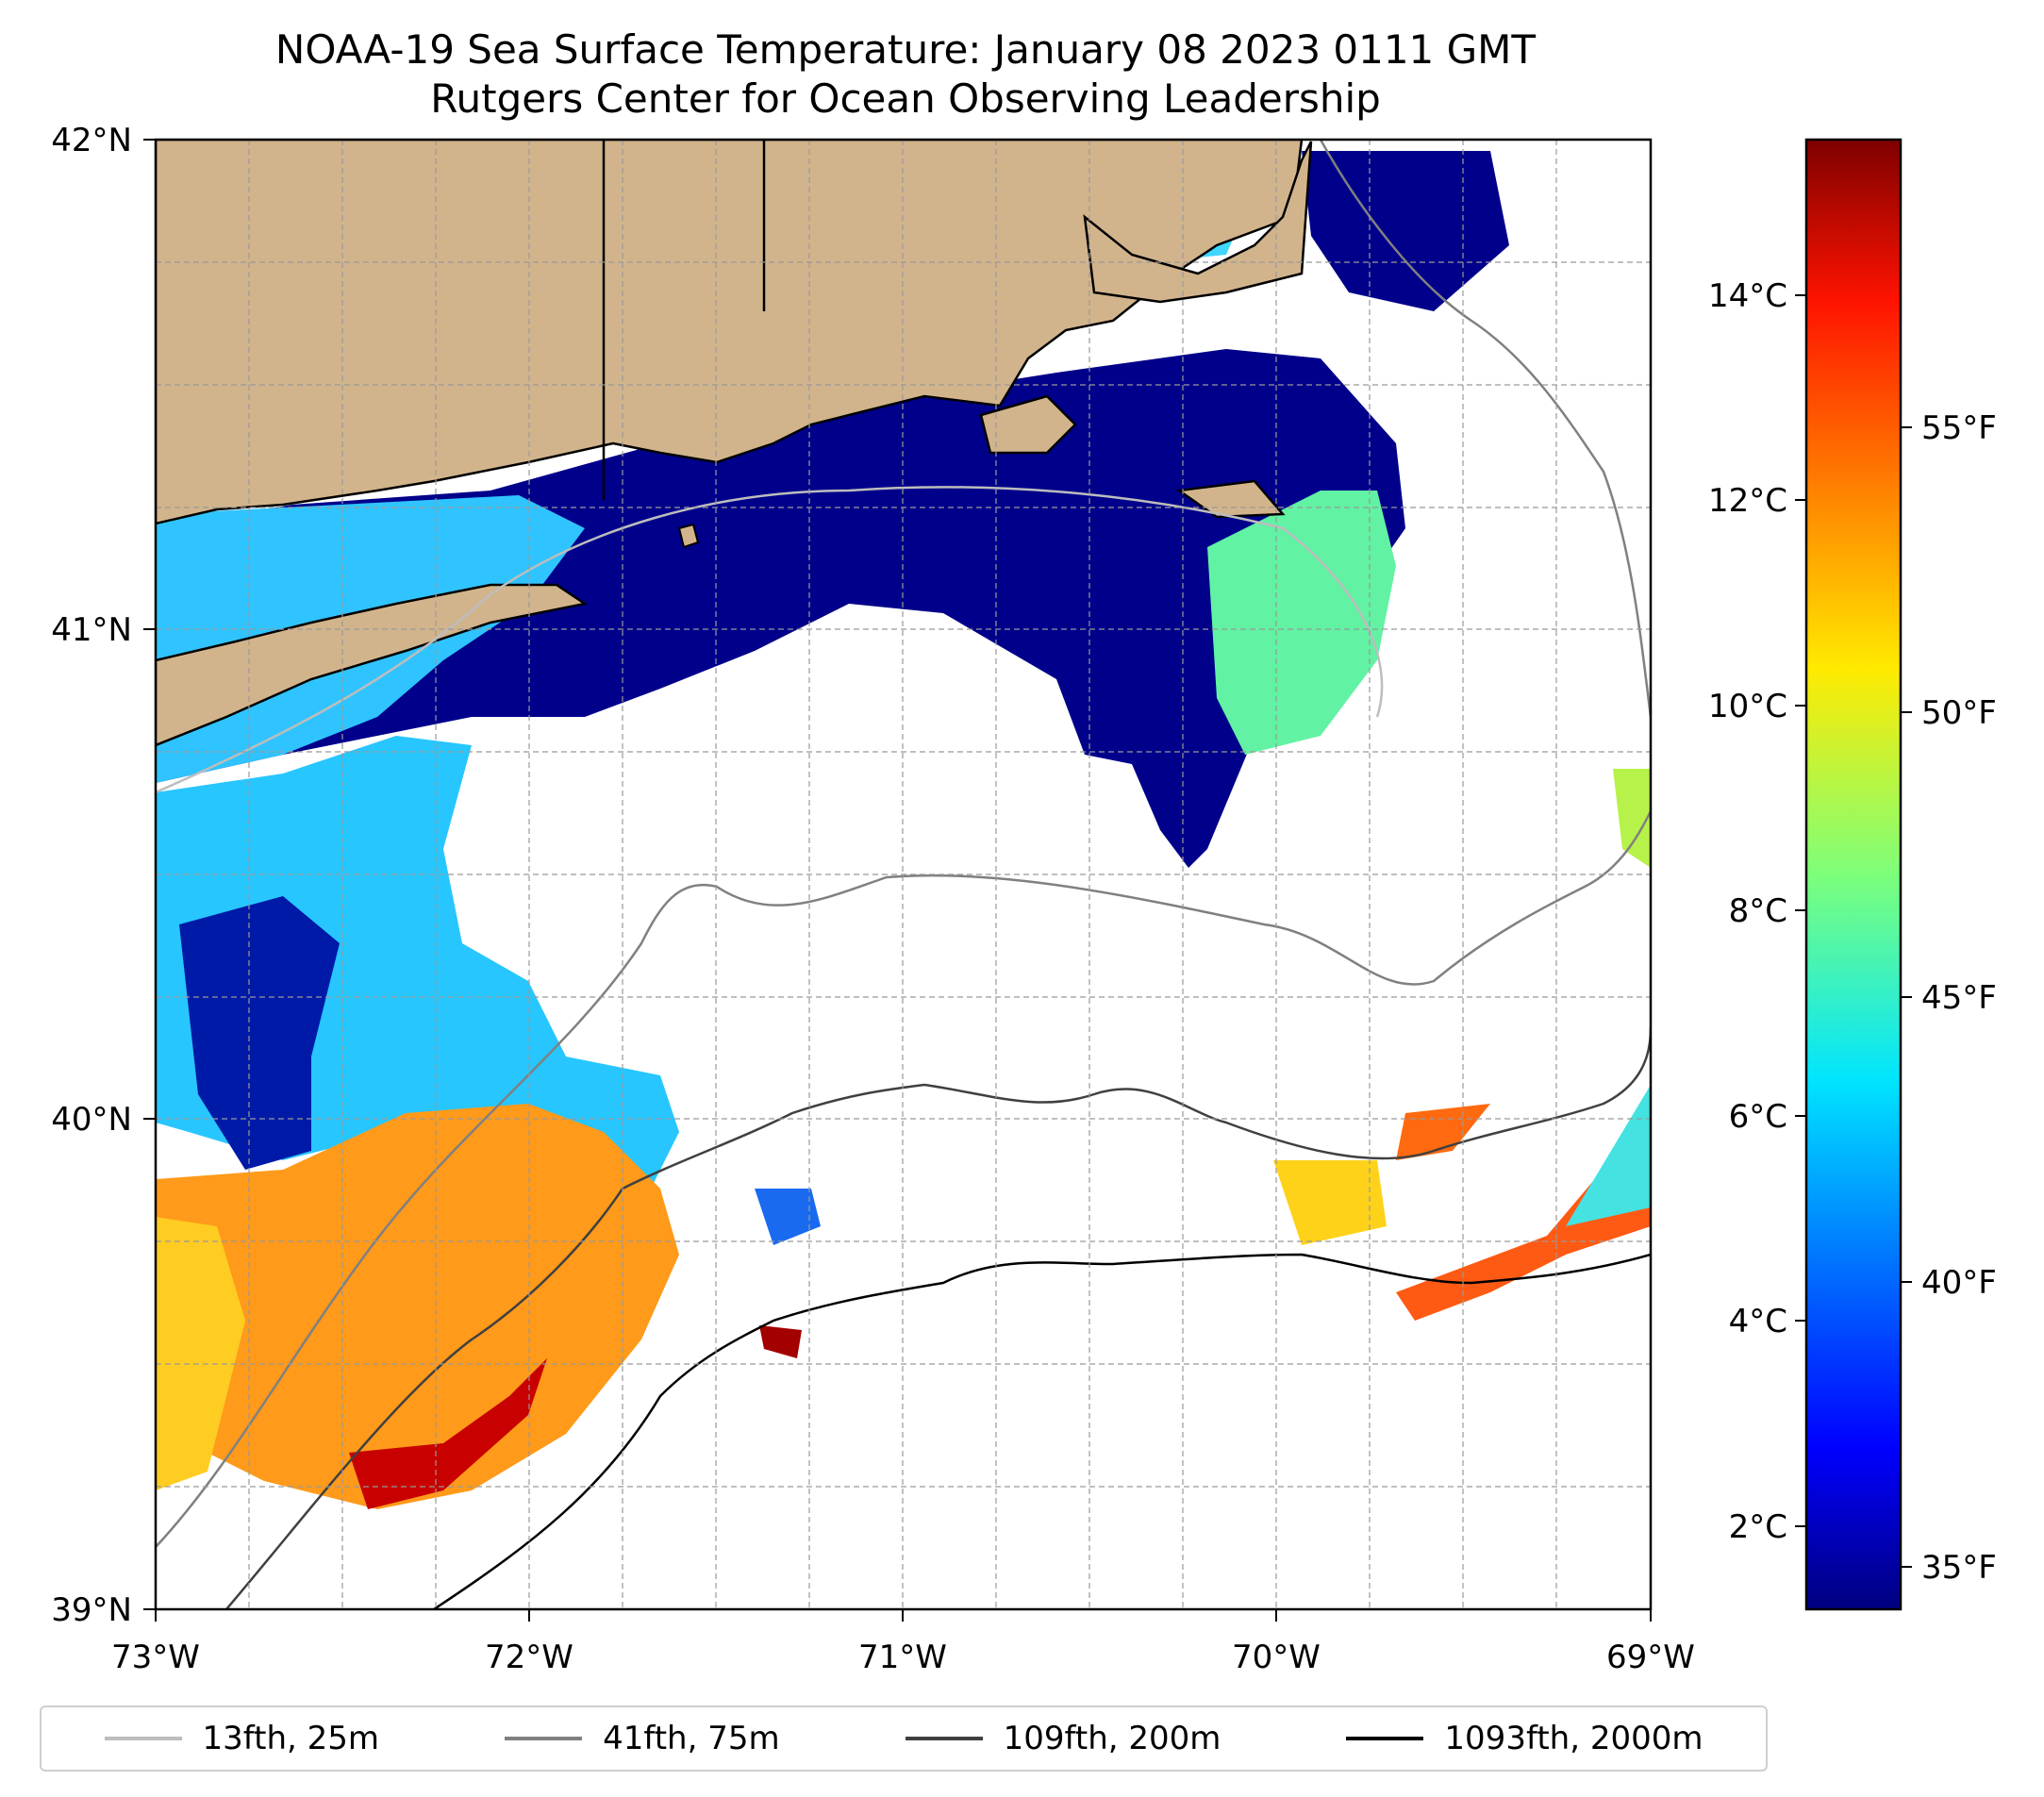 The image size is (2044, 1797). I want to click on colorbar-celsius-label: 2°C, so click(1758, 1527).